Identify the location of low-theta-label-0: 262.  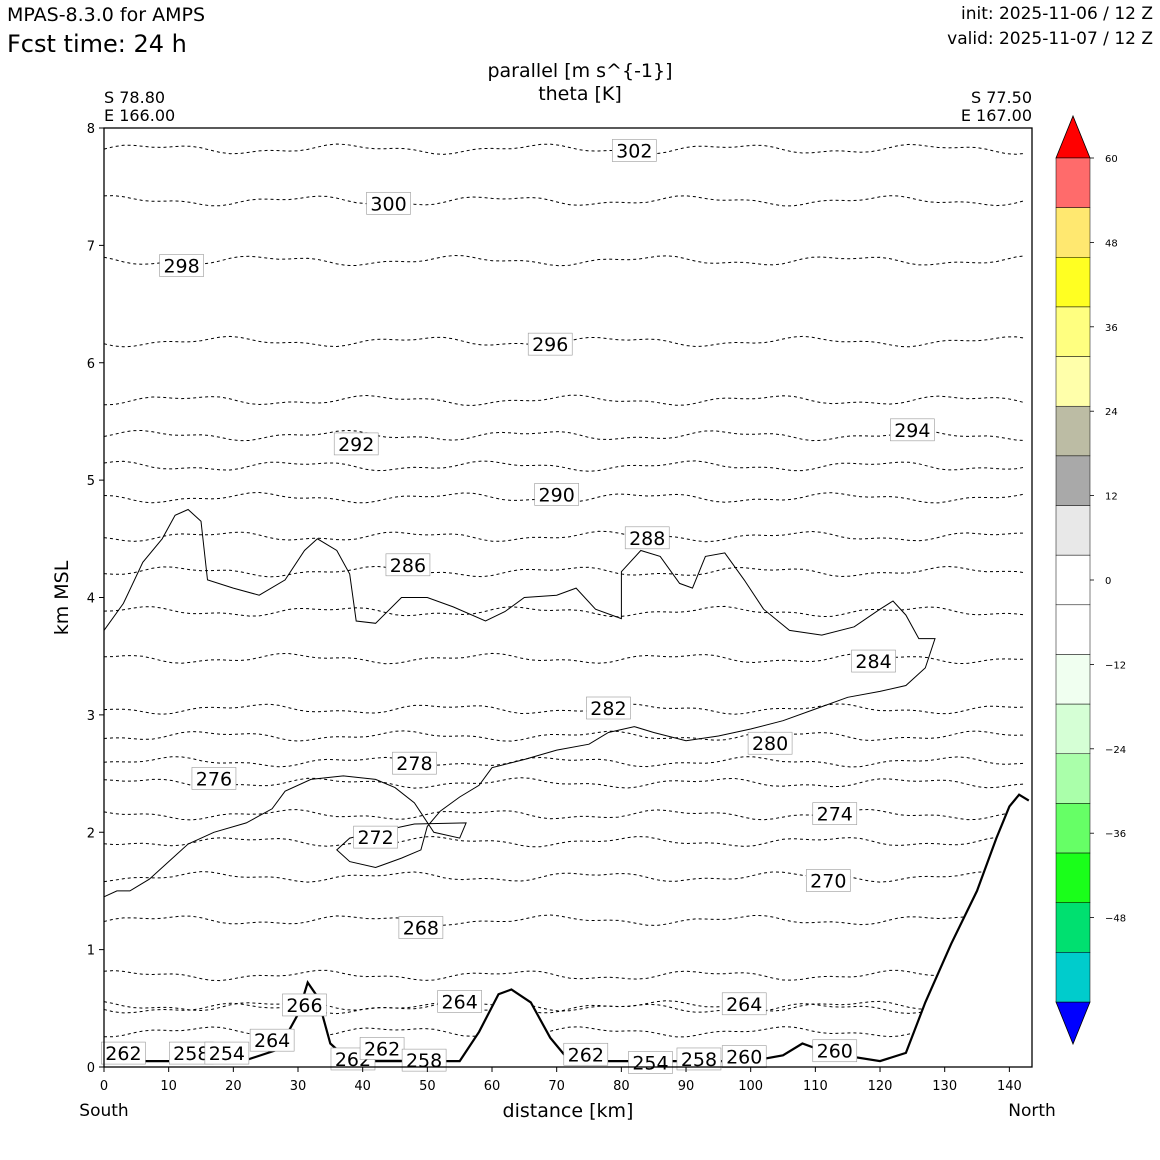
(123, 1053).